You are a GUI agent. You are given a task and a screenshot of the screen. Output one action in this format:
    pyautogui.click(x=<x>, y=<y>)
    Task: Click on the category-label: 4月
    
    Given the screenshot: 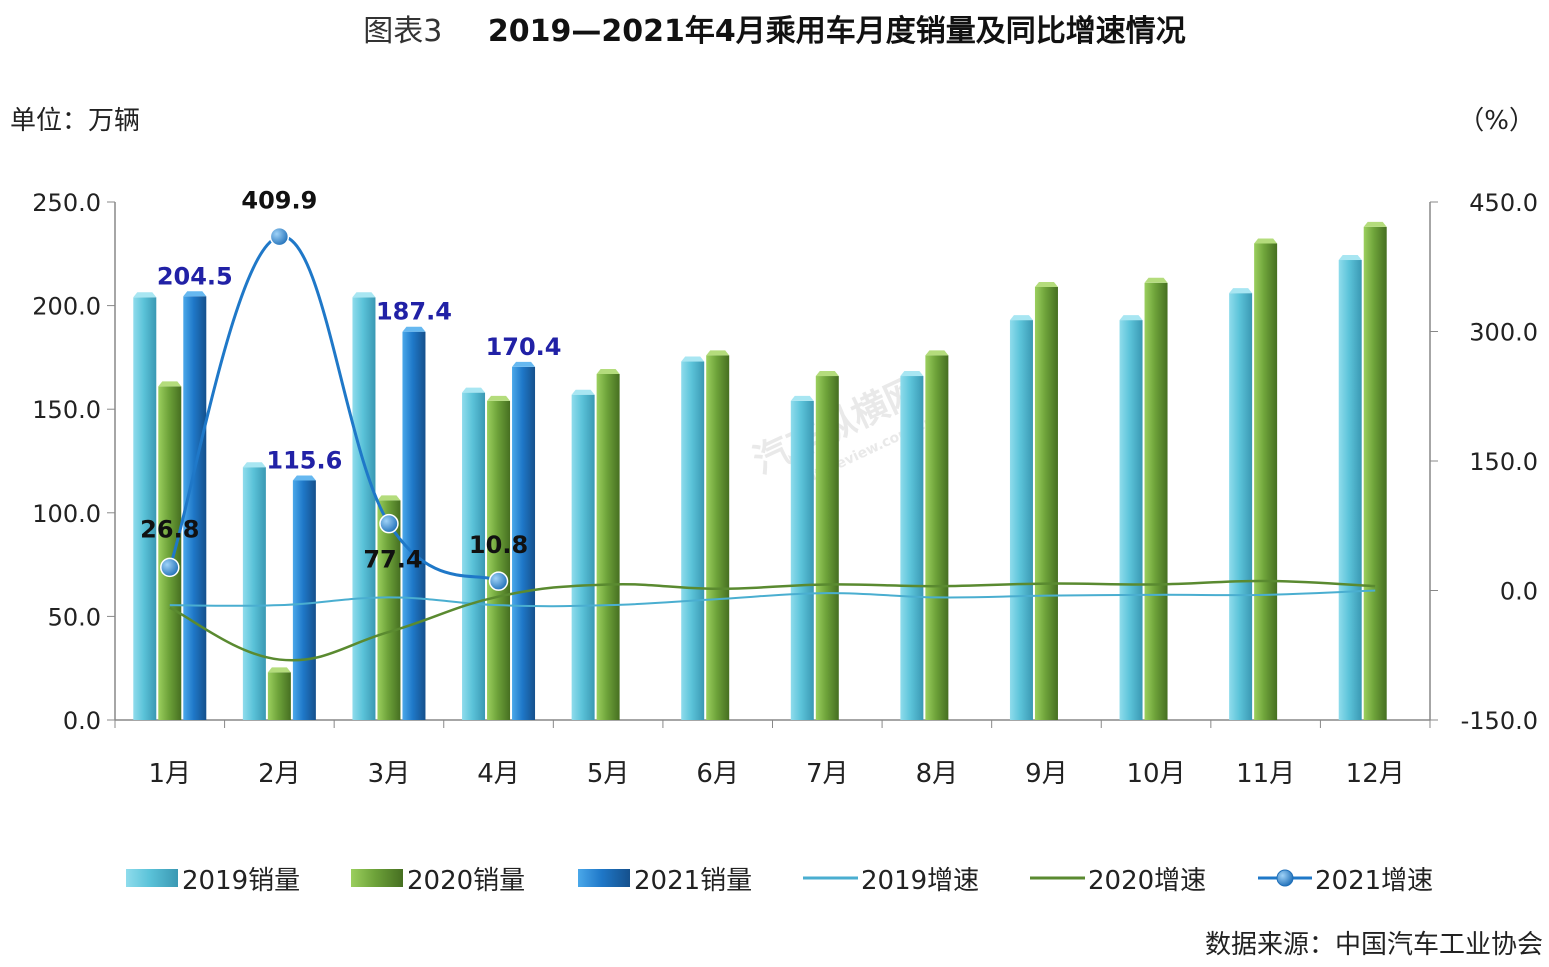 What is the action you would take?
    pyautogui.click(x=498, y=774)
    